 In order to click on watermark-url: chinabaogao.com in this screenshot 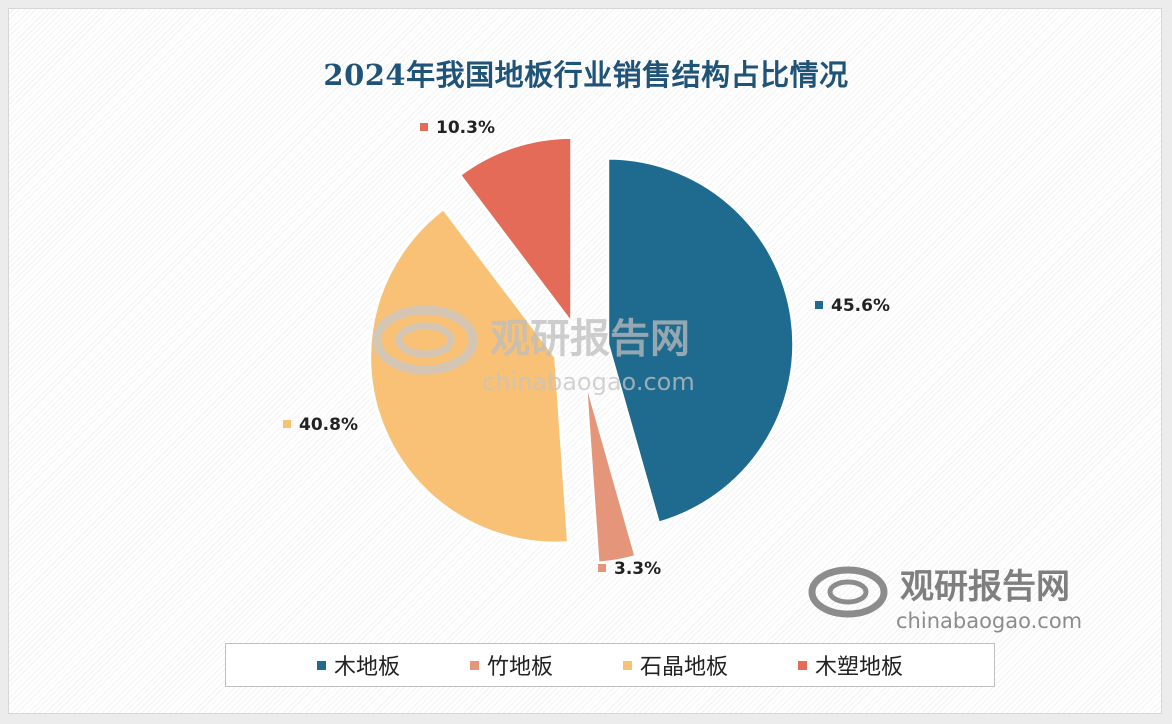, I will do `click(588, 382)`.